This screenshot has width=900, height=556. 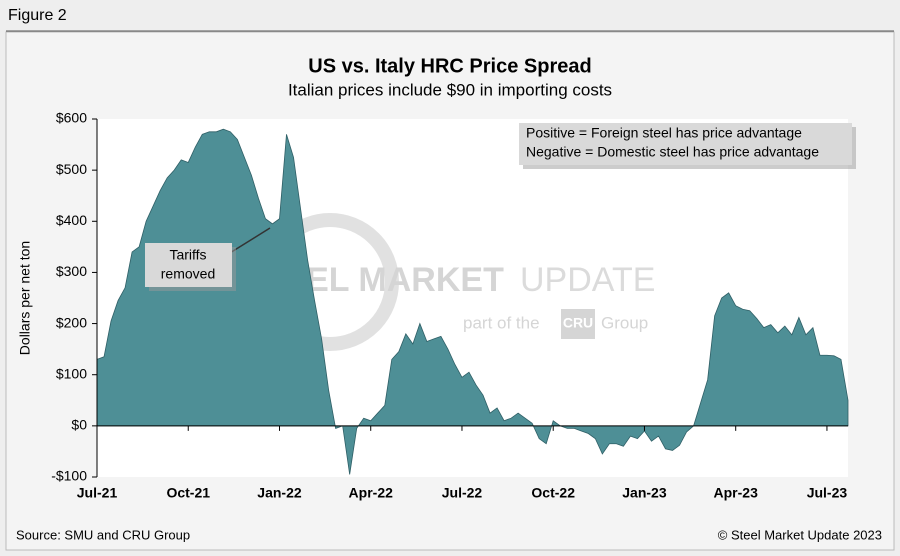 I want to click on y-tick-label: $100, so click(x=71, y=373).